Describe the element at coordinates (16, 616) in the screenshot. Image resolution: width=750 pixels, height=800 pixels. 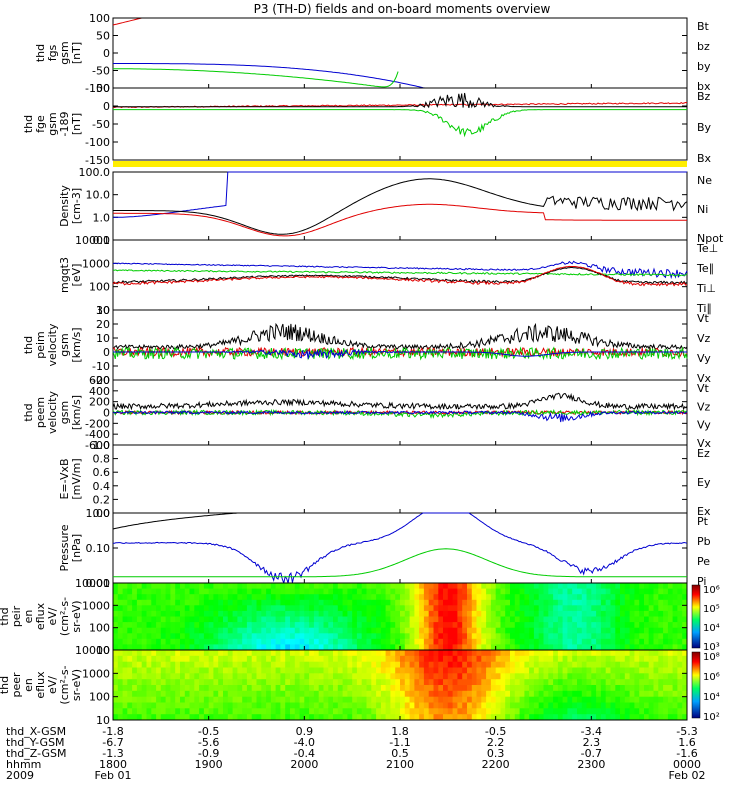
I see `y-axis-label: peir` at that location.